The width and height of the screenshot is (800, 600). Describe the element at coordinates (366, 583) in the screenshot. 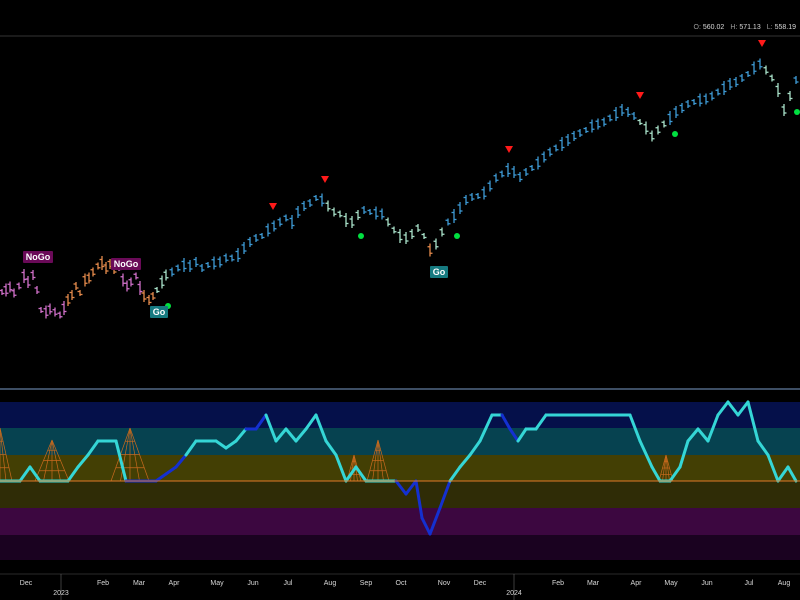

I see `svg-text: Sep` at that location.